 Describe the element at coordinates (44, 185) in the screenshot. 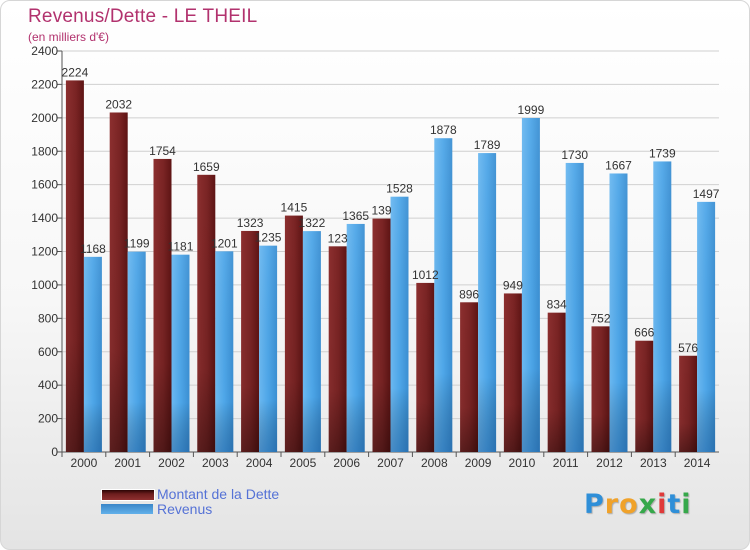

I see `y-tick-label: 1600` at that location.